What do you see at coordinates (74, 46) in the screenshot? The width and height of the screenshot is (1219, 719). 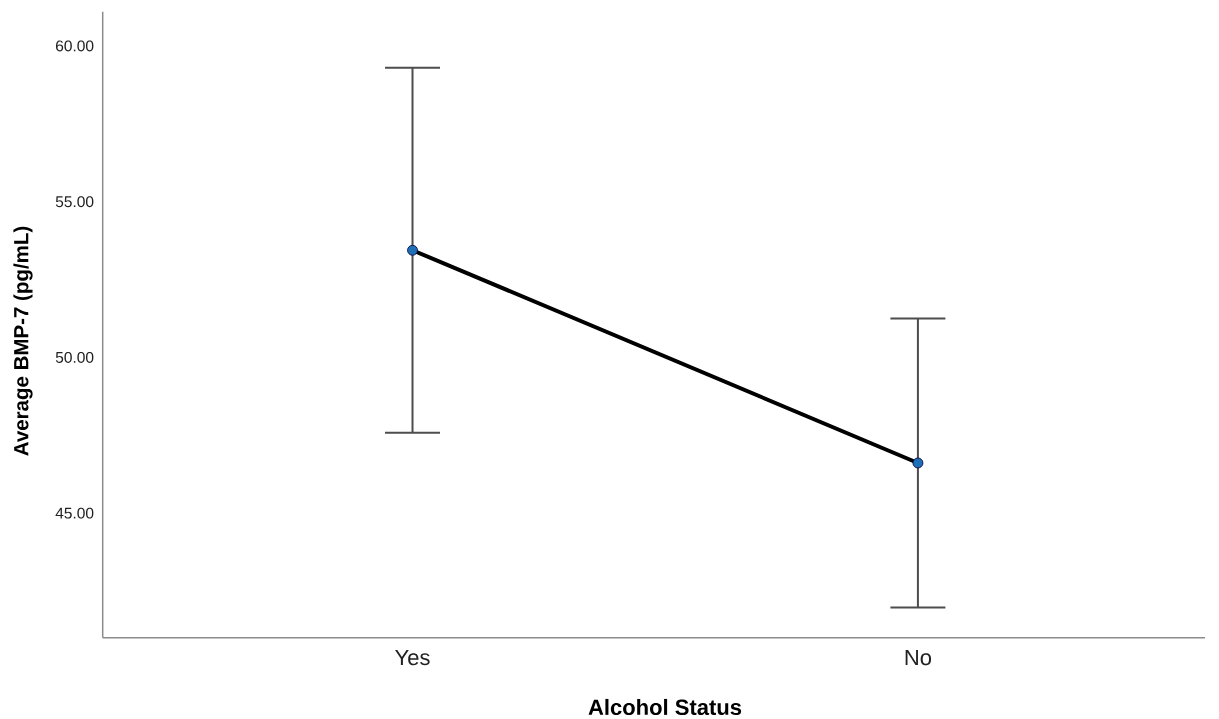 I see `y-tick-label: 60.00` at bounding box center [74, 46].